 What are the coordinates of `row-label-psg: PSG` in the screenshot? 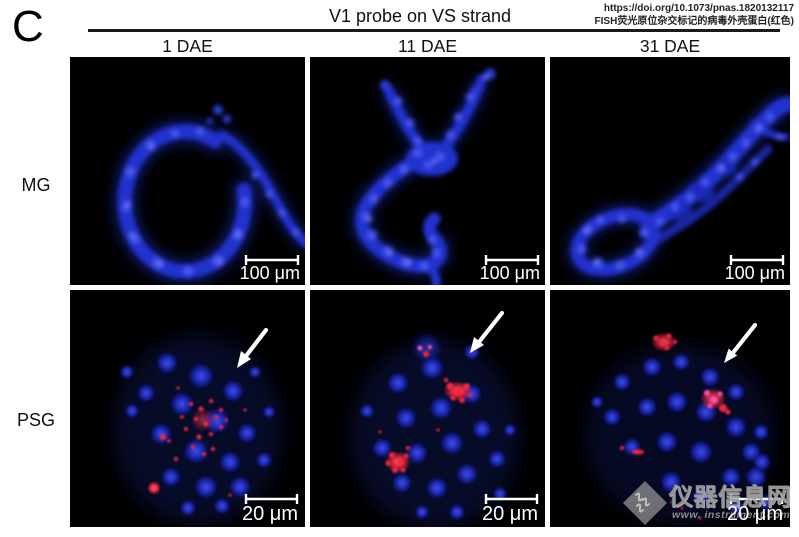 It's located at (35, 420).